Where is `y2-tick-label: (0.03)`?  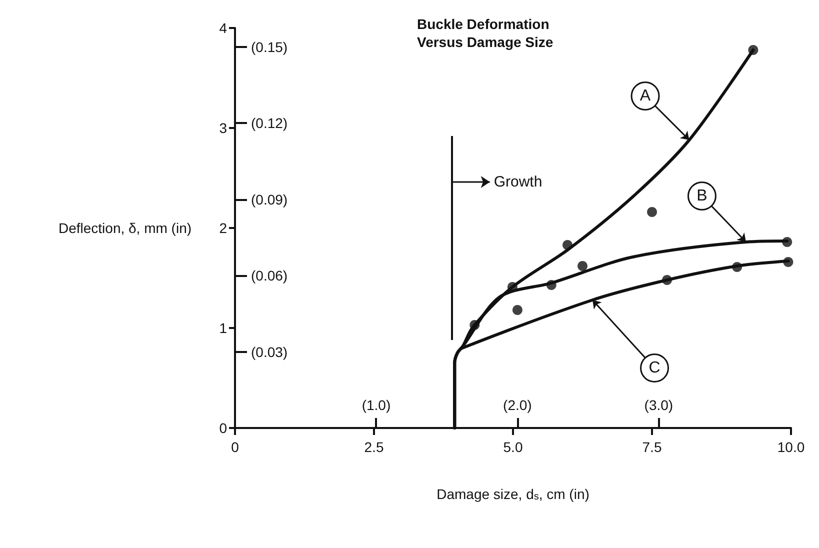
y2-tick-label: (0.03) is located at coordinates (269, 352).